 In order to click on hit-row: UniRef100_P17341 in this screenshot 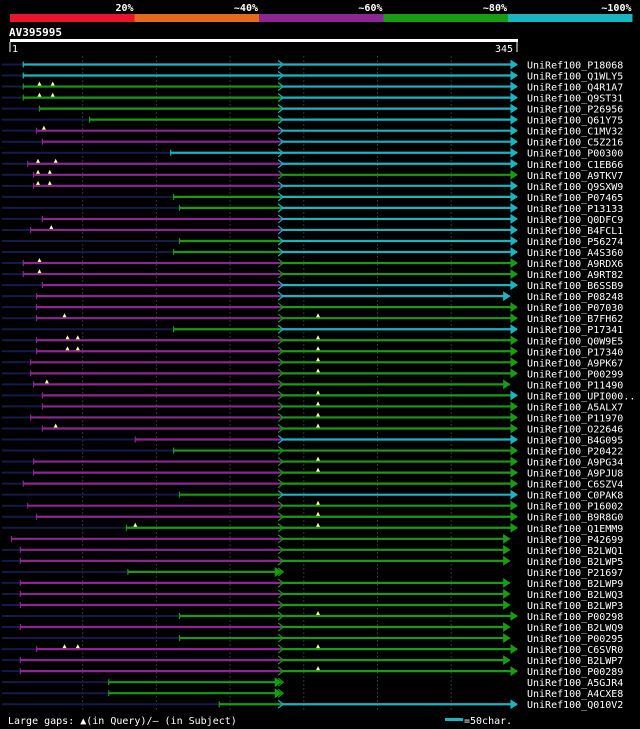, I will do `click(312, 330)`.